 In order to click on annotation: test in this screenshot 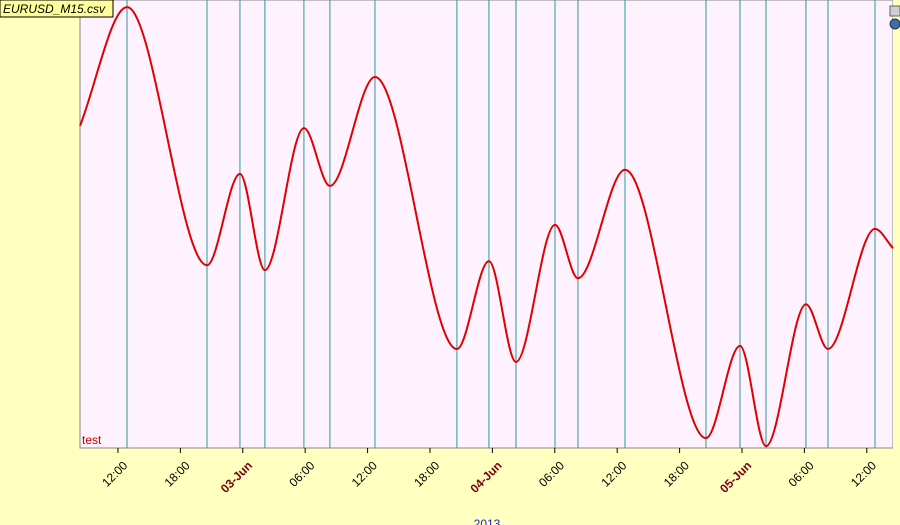, I will do `click(92, 440)`.